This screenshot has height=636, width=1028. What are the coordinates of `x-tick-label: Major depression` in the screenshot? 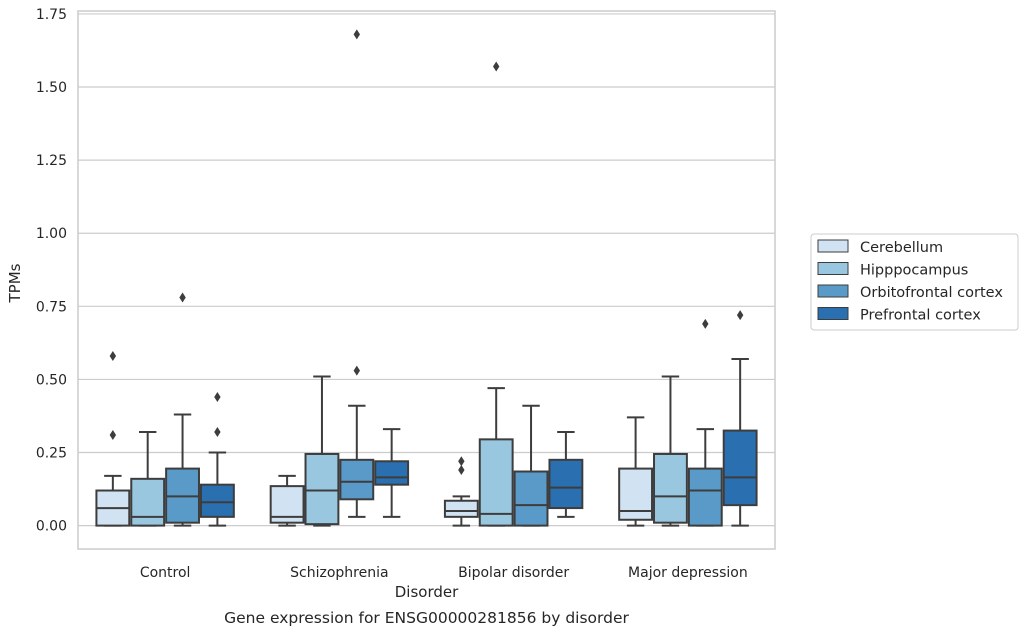 It's located at (688, 573).